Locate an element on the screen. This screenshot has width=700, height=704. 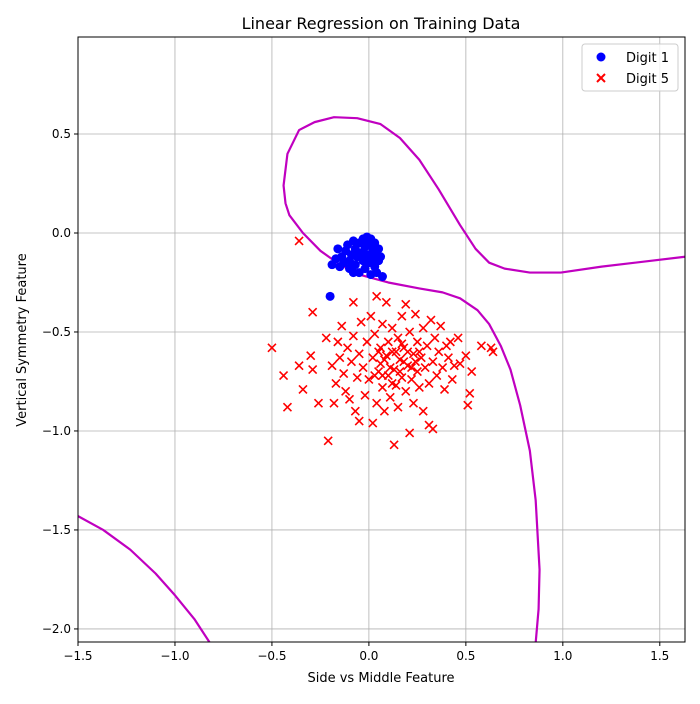
legend-label-digit-5: Digit 5 is located at coordinates (647, 79).